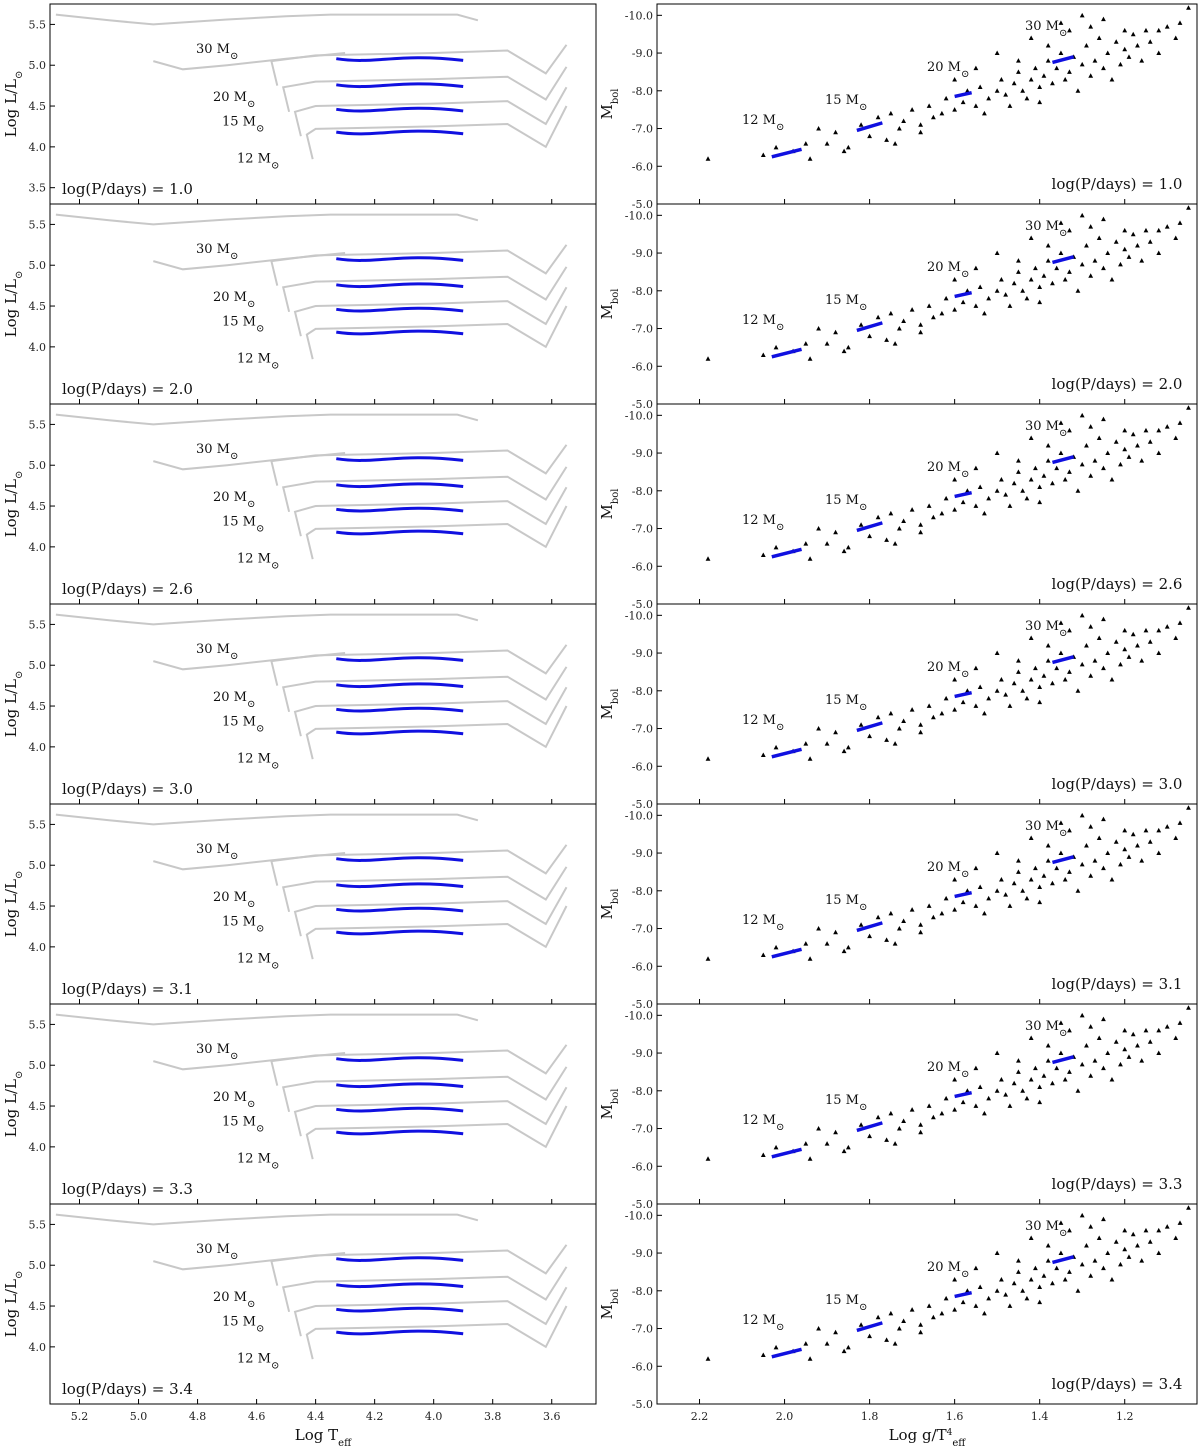 This screenshot has width=1200, height=1451. Describe the element at coordinates (642, 929) in the screenshot. I see `y-tick-label: -7.0` at that location.